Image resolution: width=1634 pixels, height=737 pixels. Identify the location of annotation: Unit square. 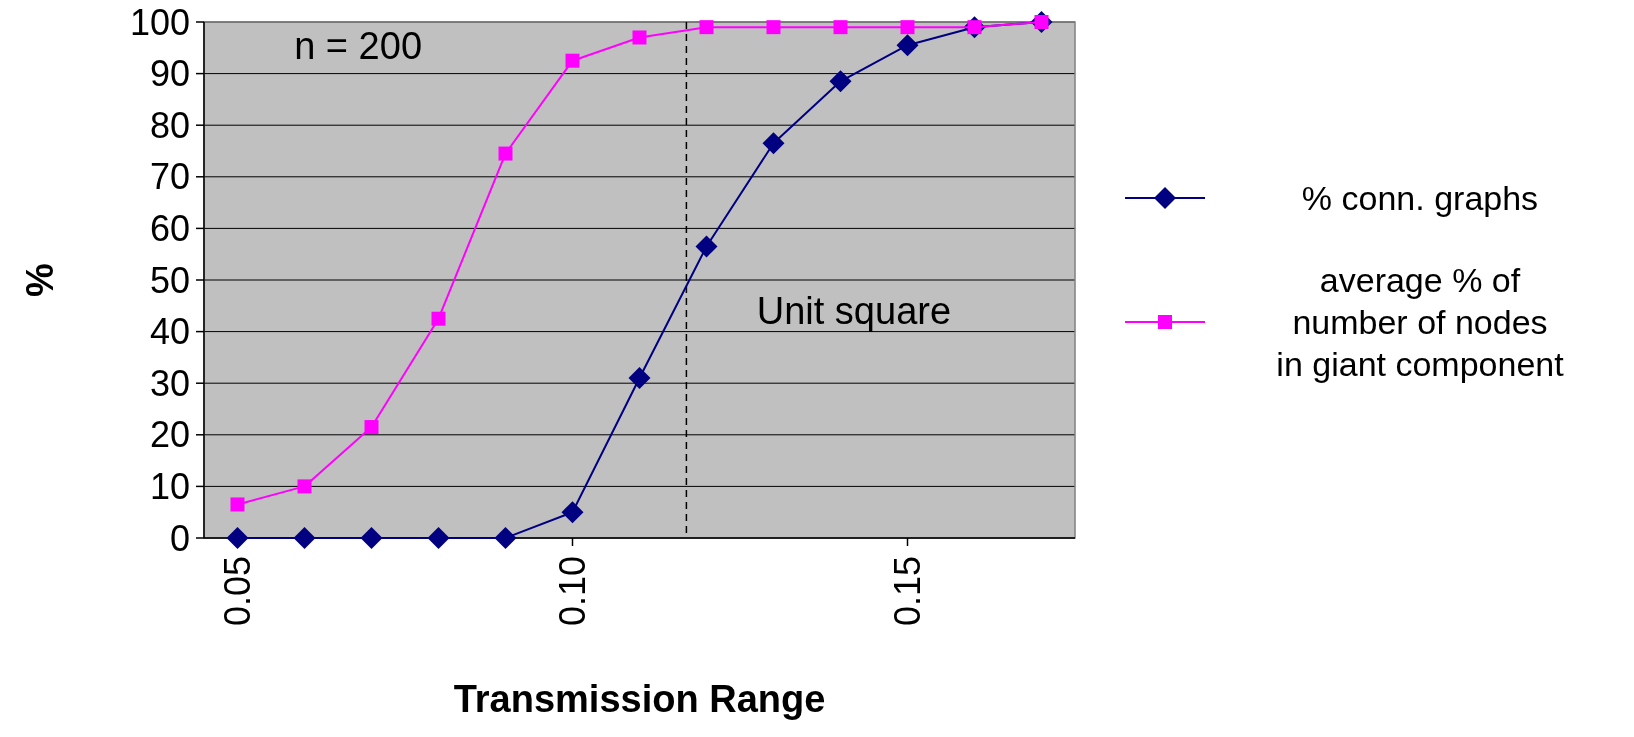
(854, 311).